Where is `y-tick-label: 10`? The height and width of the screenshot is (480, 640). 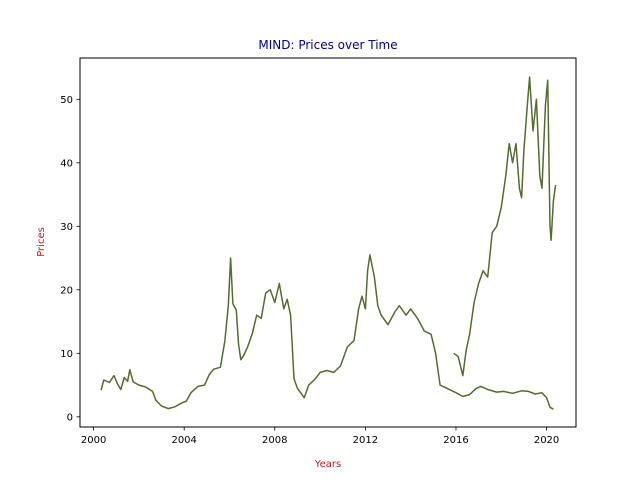
y-tick-label: 10 is located at coordinates (66, 354).